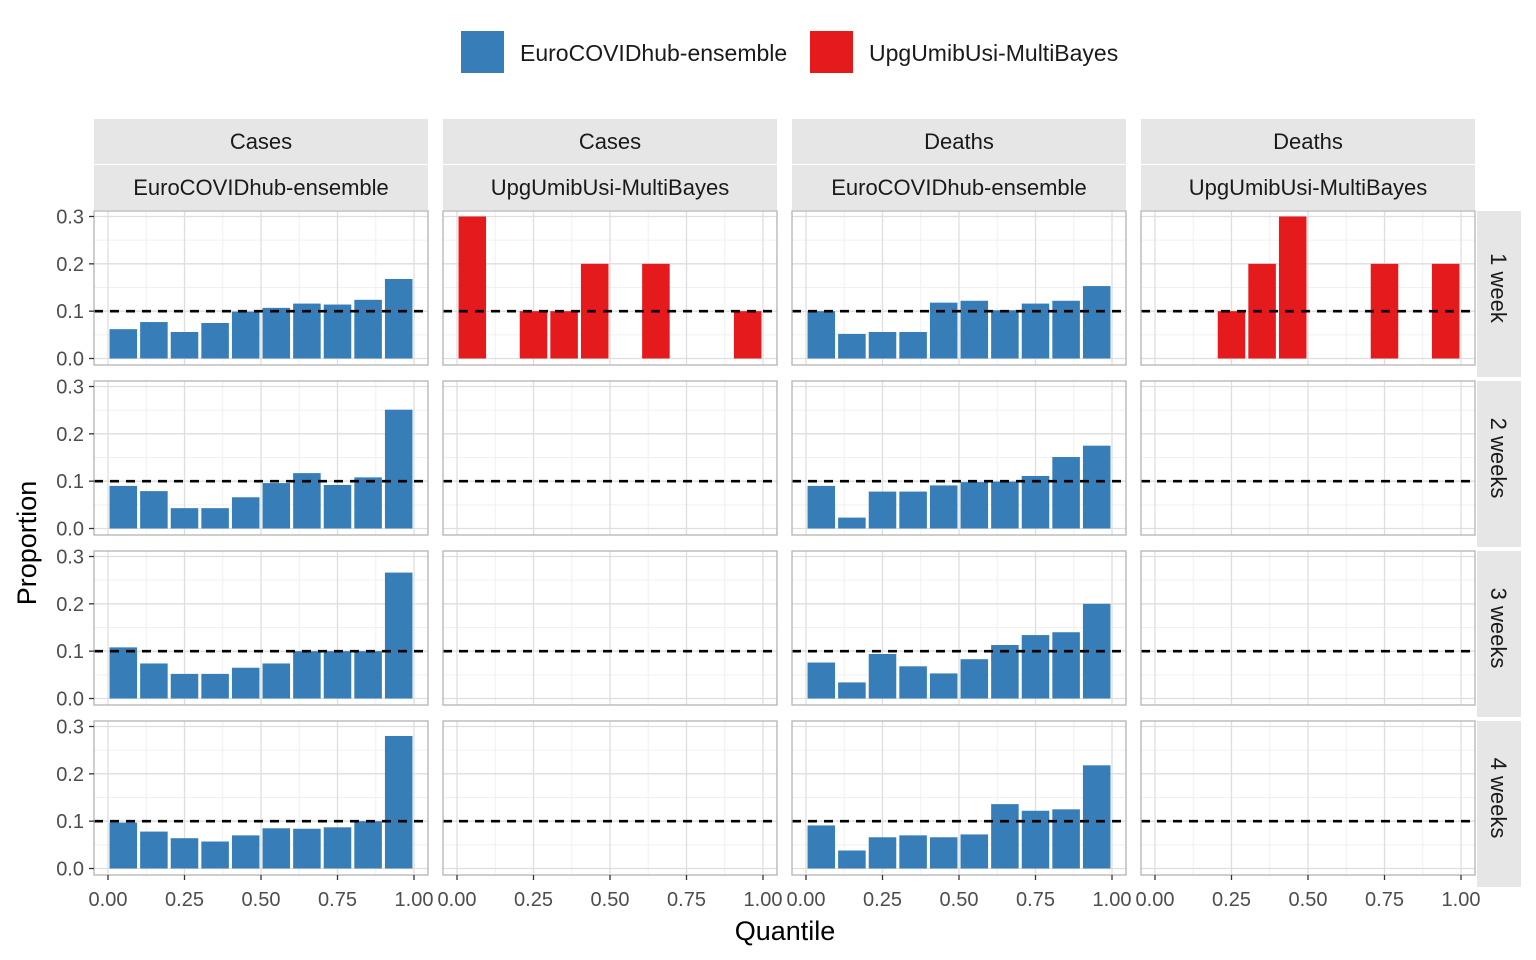 The height and width of the screenshot is (960, 1536). I want to click on panel-r4-c3, so click(959, 798).